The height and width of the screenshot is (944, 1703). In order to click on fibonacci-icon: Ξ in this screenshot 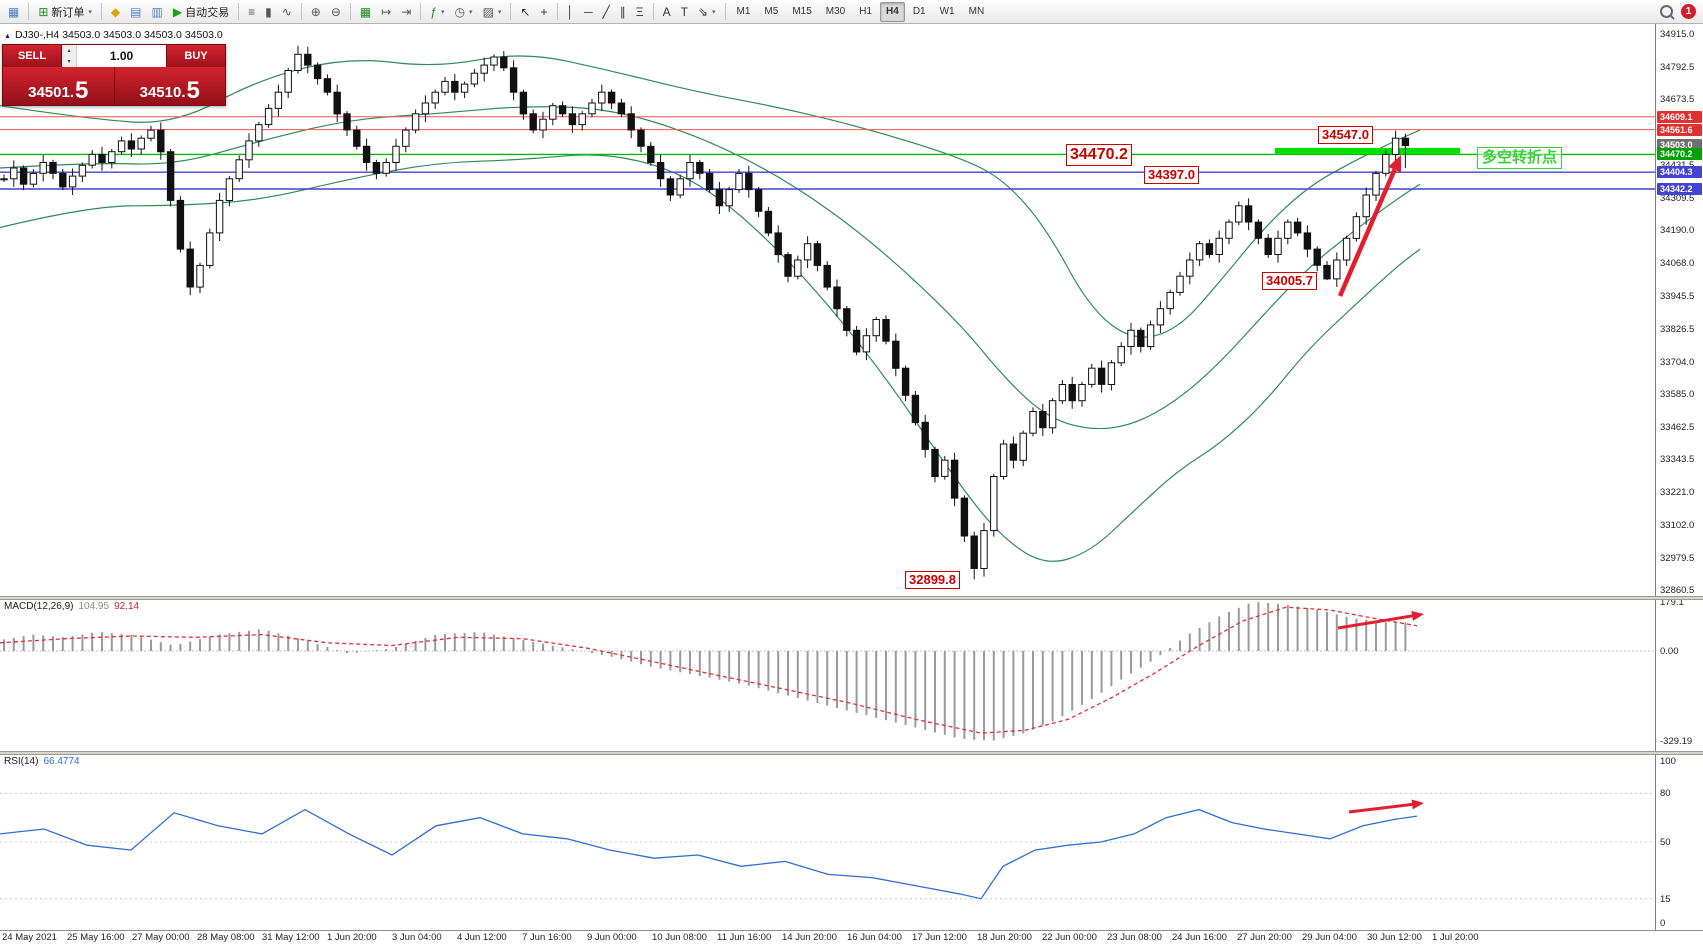, I will do `click(640, 12)`.